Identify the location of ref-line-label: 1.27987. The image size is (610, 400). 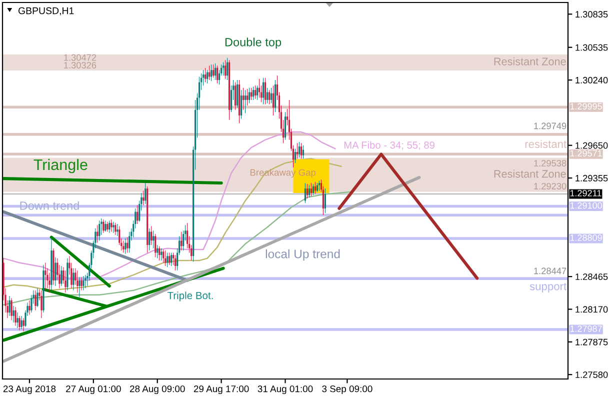
(586, 329).